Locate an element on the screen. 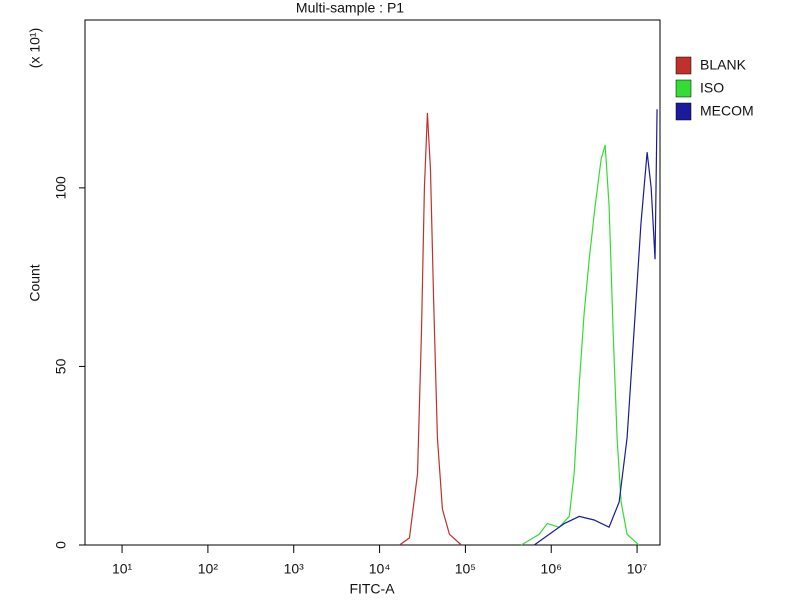 The image size is (800, 600). legend-label: BLANK is located at coordinates (723, 65).